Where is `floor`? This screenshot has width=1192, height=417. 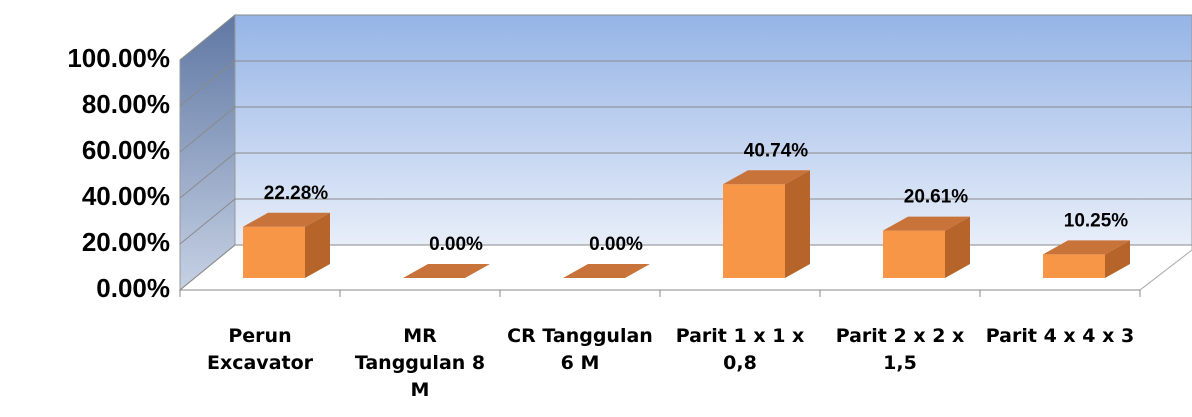
floor is located at coordinates (685, 267).